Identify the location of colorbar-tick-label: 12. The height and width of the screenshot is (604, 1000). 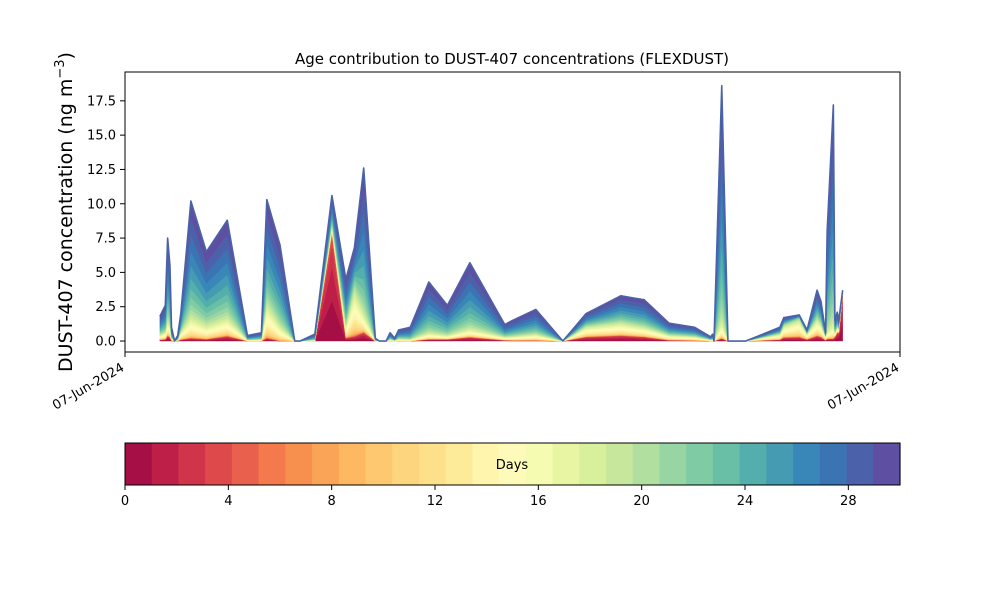
(435, 501).